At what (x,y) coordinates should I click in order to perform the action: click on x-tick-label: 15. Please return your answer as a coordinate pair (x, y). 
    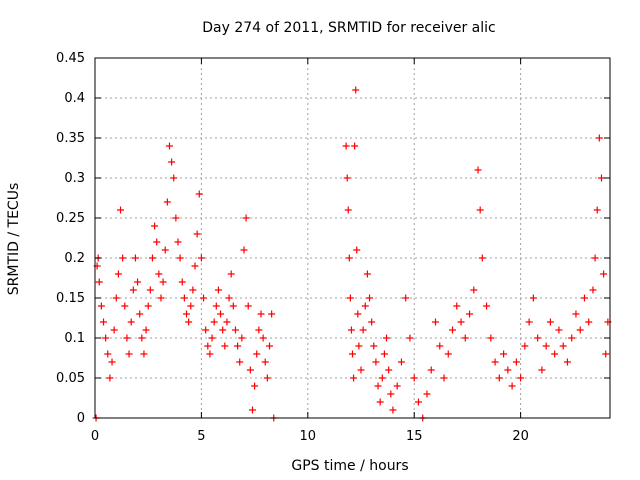
    Looking at the image, I should click on (414, 436).